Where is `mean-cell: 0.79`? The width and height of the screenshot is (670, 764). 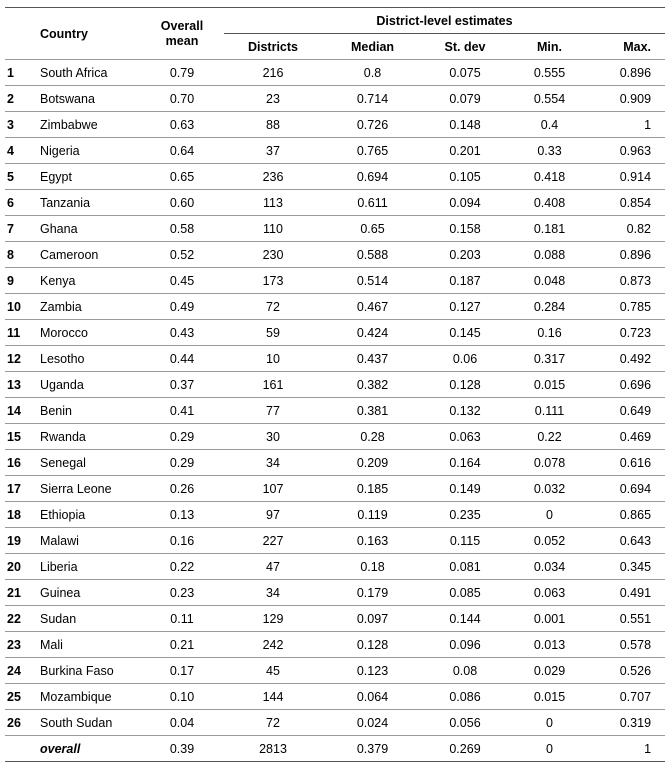 mean-cell: 0.79 is located at coordinates (182, 72).